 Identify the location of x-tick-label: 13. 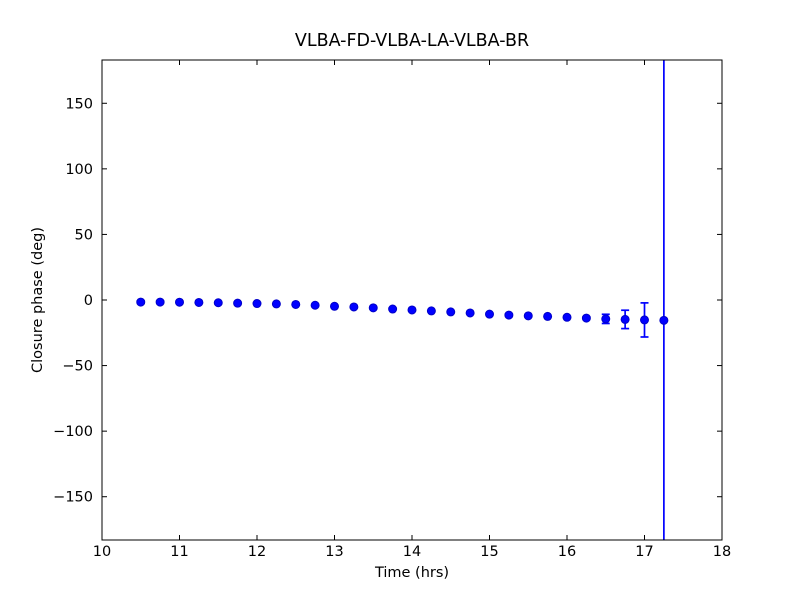
(334, 552).